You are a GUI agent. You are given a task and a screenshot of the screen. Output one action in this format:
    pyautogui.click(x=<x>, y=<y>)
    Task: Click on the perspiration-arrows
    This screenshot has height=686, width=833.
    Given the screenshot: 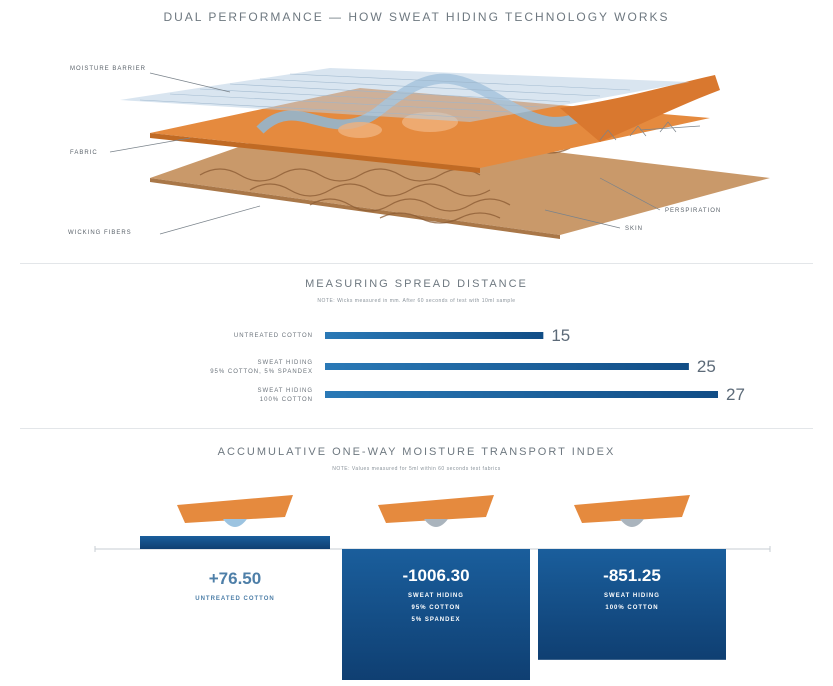 What is the action you would take?
    pyautogui.click(x=638, y=131)
    